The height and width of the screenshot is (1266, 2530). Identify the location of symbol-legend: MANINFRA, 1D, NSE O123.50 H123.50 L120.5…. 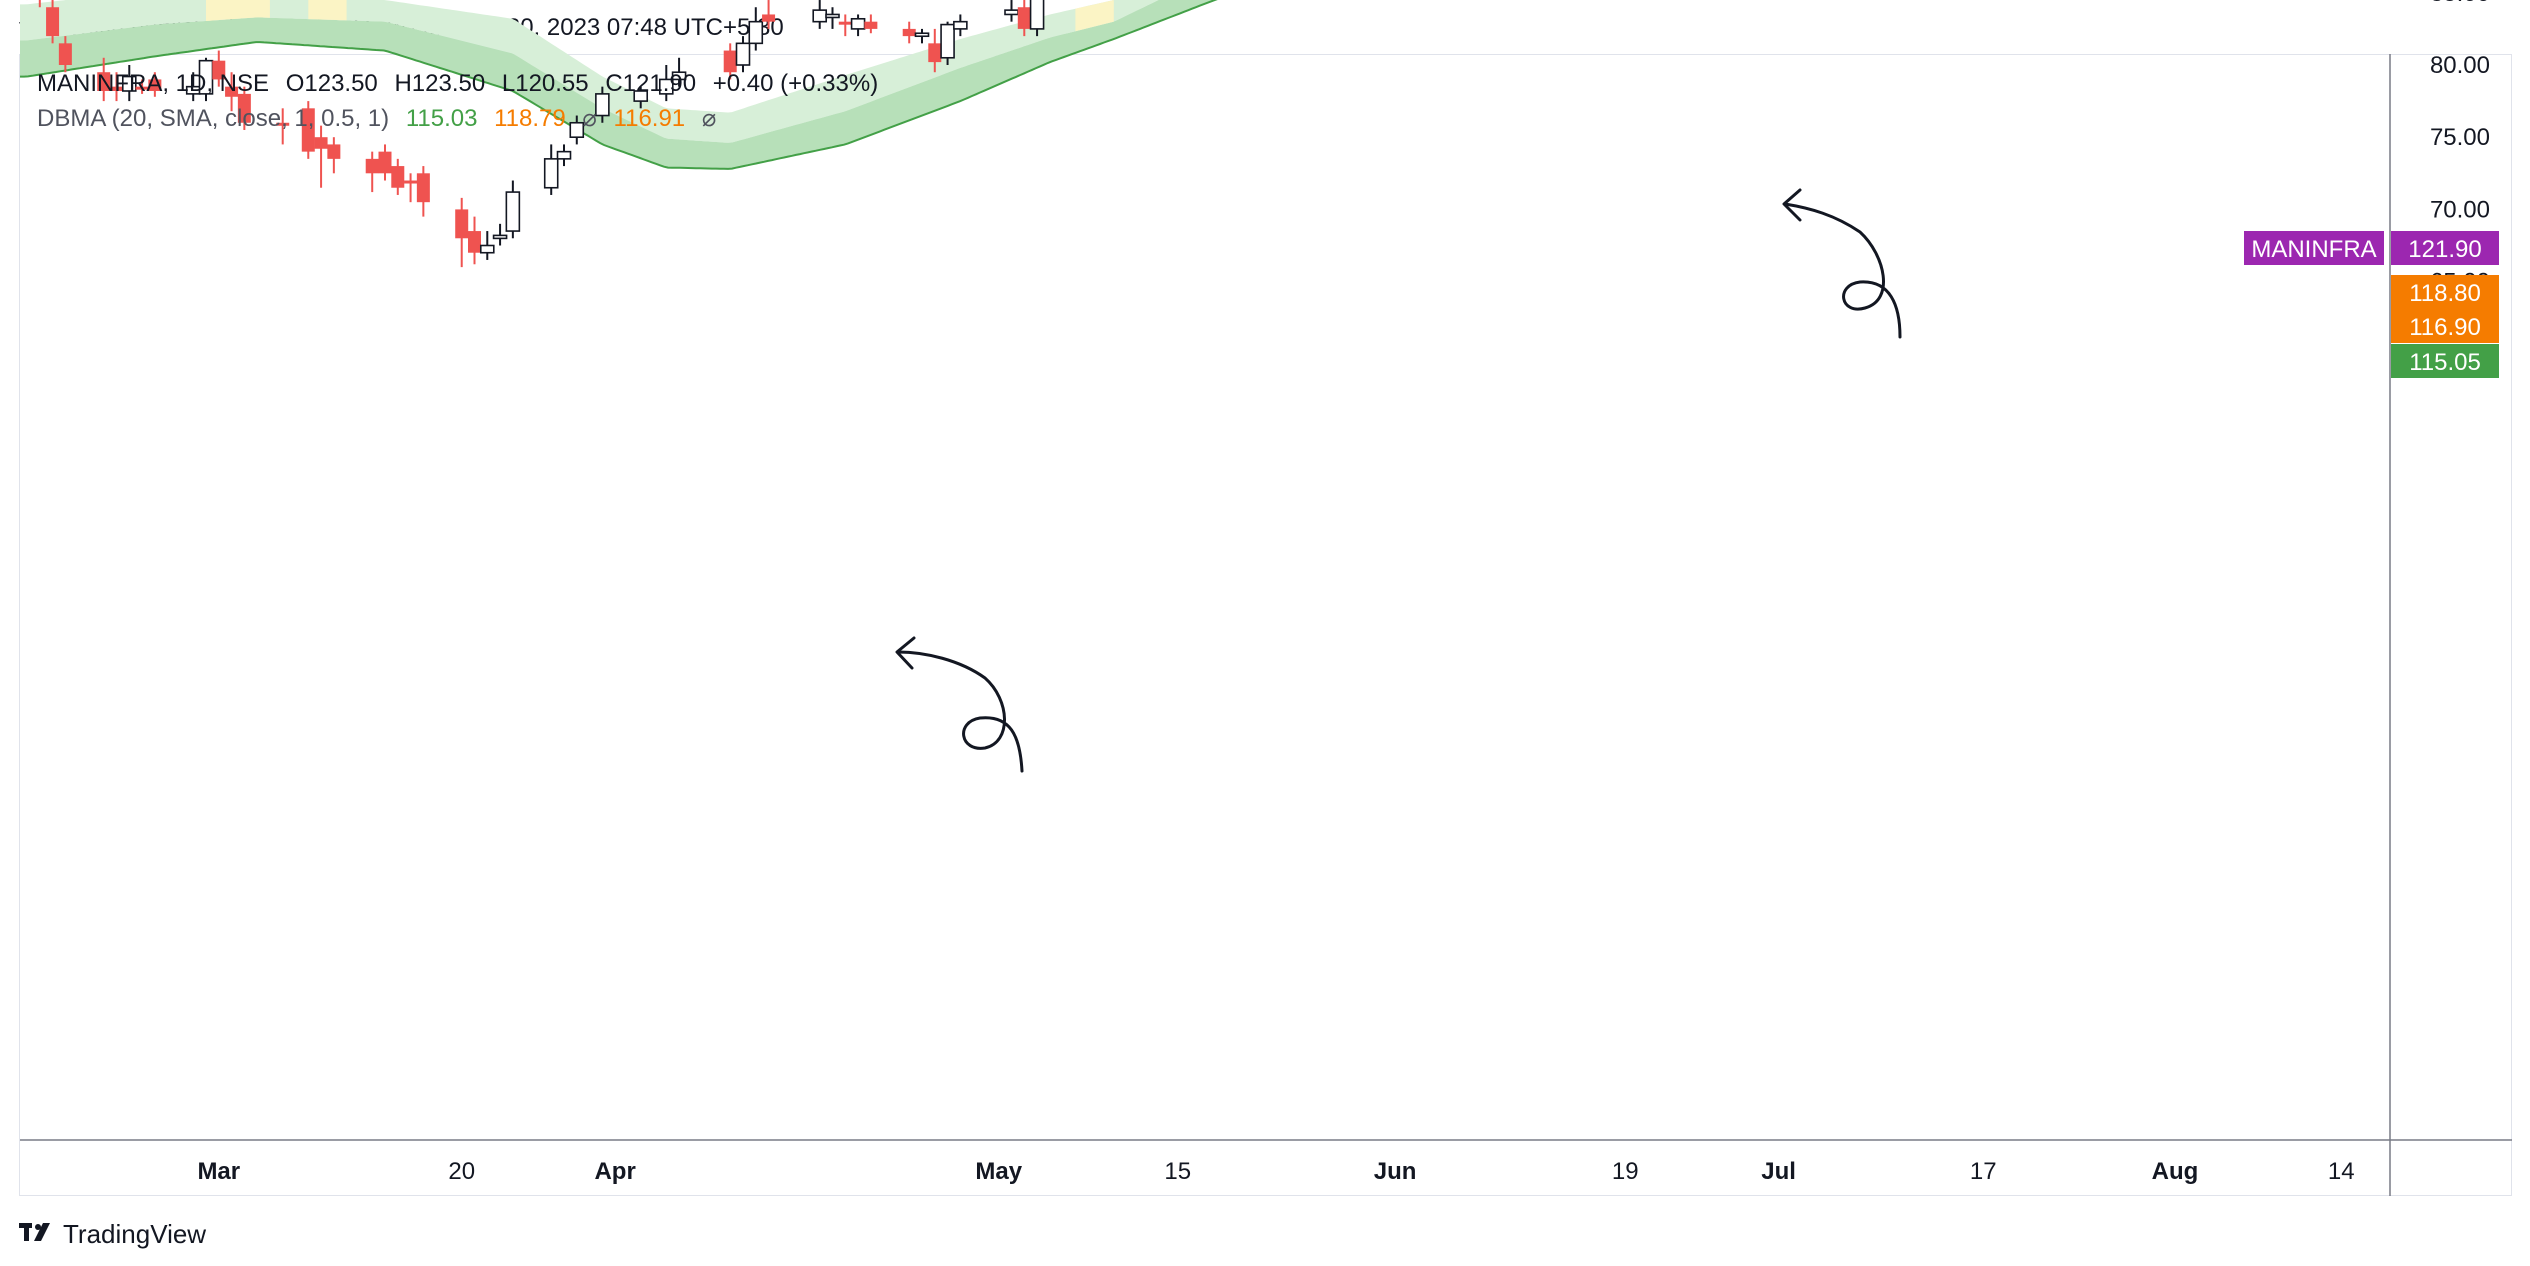
(462, 84).